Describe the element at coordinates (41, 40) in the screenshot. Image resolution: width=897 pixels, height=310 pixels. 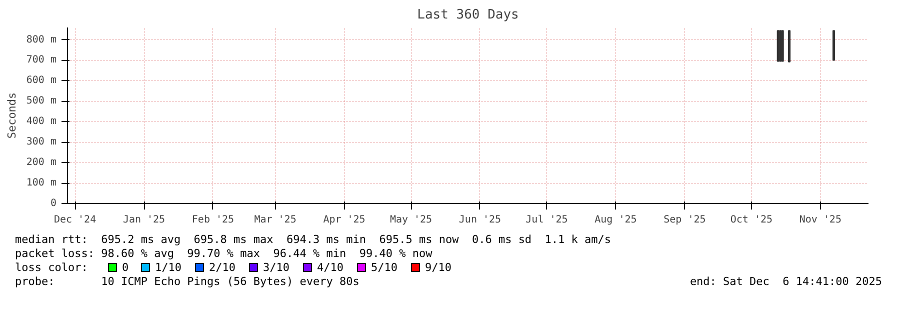
I see `y-tick-label: 800 m` at that location.